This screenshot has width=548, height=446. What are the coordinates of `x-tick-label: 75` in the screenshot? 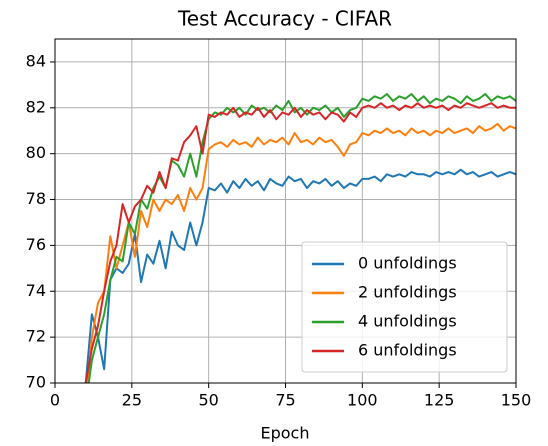 It's located at (285, 400).